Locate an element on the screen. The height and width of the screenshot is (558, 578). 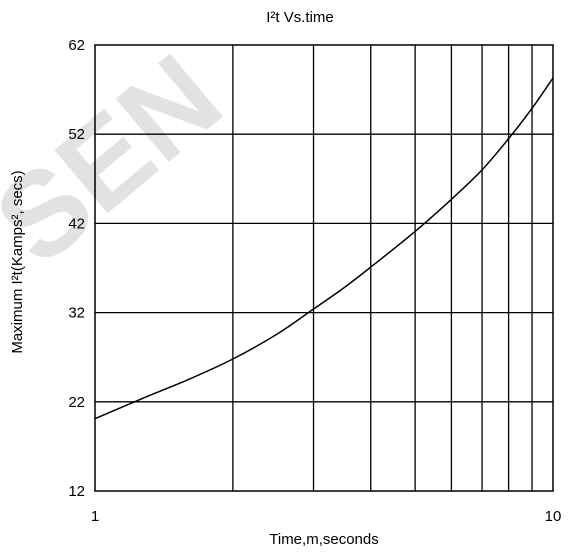
y-tick-label: 52 is located at coordinates (76, 134).